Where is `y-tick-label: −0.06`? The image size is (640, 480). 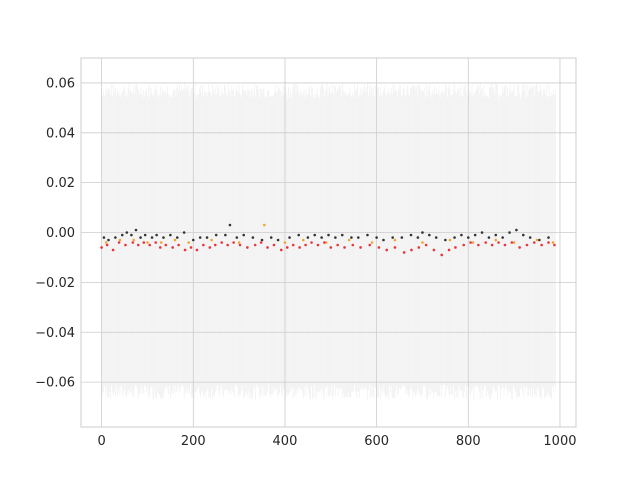
y-tick-label: −0.06 is located at coordinates (55, 383).